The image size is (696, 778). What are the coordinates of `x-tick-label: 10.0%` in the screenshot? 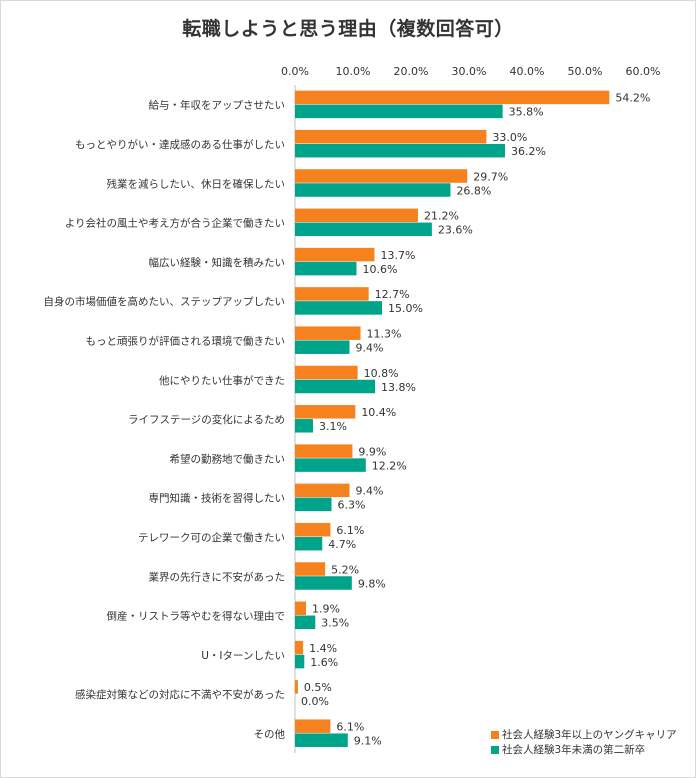 It's located at (353, 71).